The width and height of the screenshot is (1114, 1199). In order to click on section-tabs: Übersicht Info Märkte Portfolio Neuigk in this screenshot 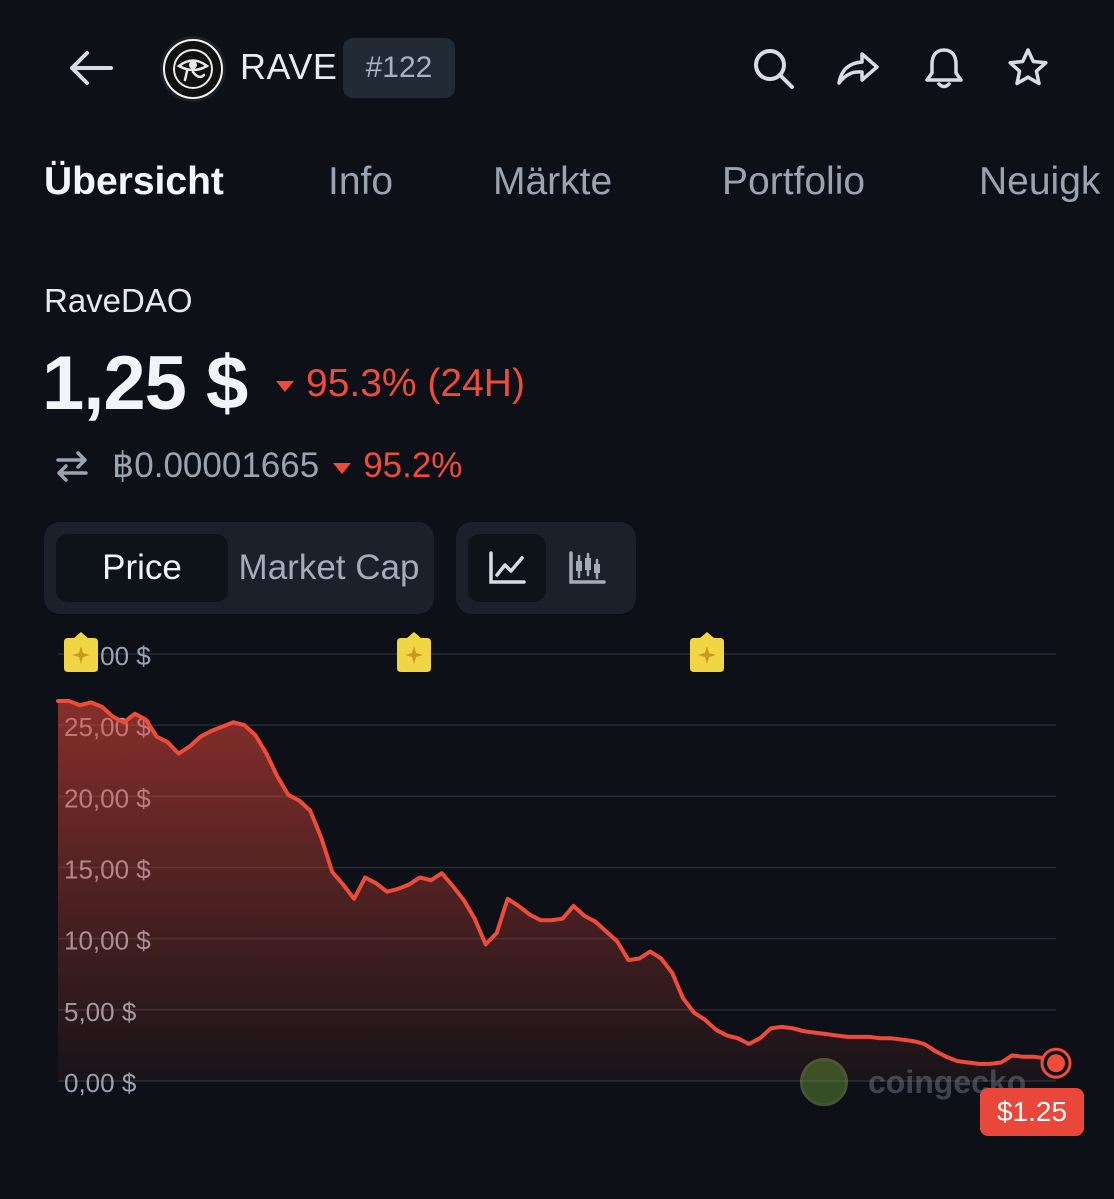, I will do `click(557, 190)`.